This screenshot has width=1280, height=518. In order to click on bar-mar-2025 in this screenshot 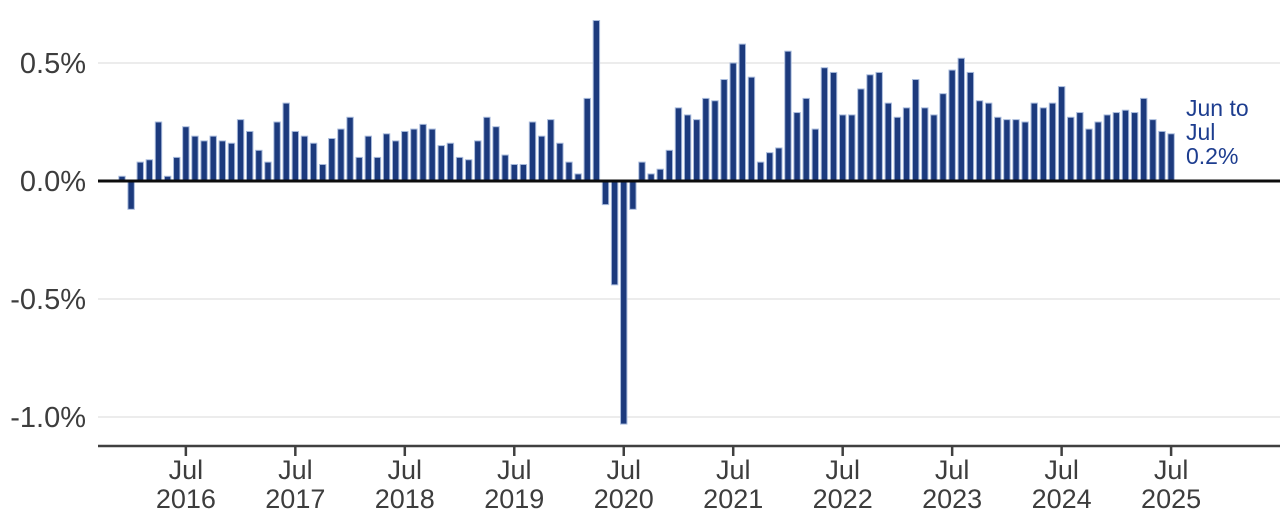, I will do `click(1134, 147)`.